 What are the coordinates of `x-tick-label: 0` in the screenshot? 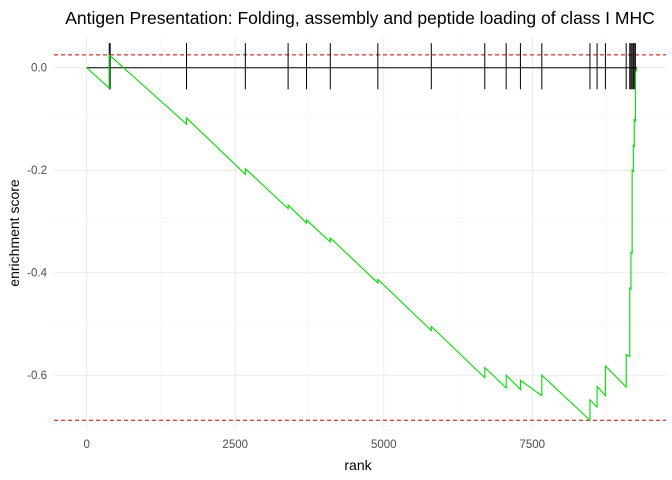 It's located at (86, 445).